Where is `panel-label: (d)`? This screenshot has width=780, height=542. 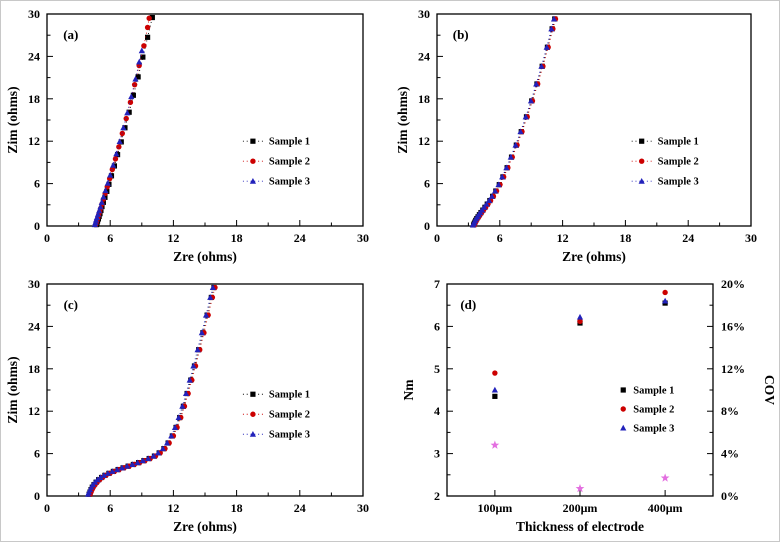
panel-label: (d) is located at coordinates (468, 304).